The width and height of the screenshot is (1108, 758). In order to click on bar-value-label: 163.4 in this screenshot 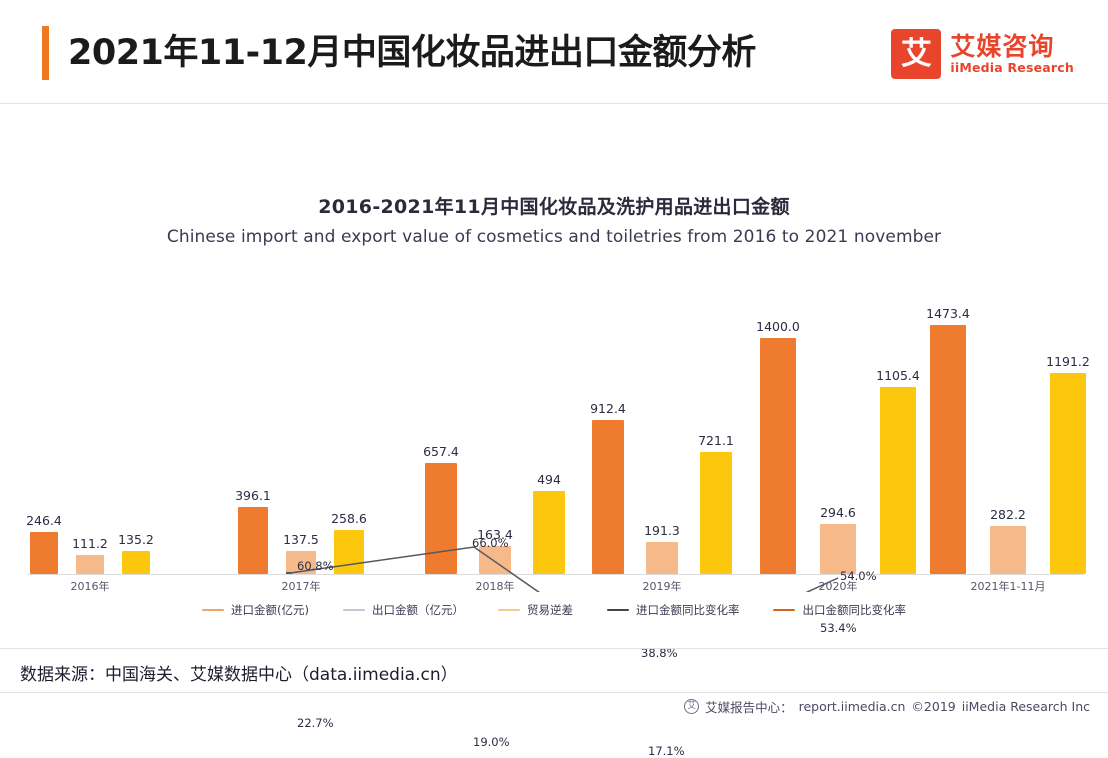, I will do `click(495, 535)`.